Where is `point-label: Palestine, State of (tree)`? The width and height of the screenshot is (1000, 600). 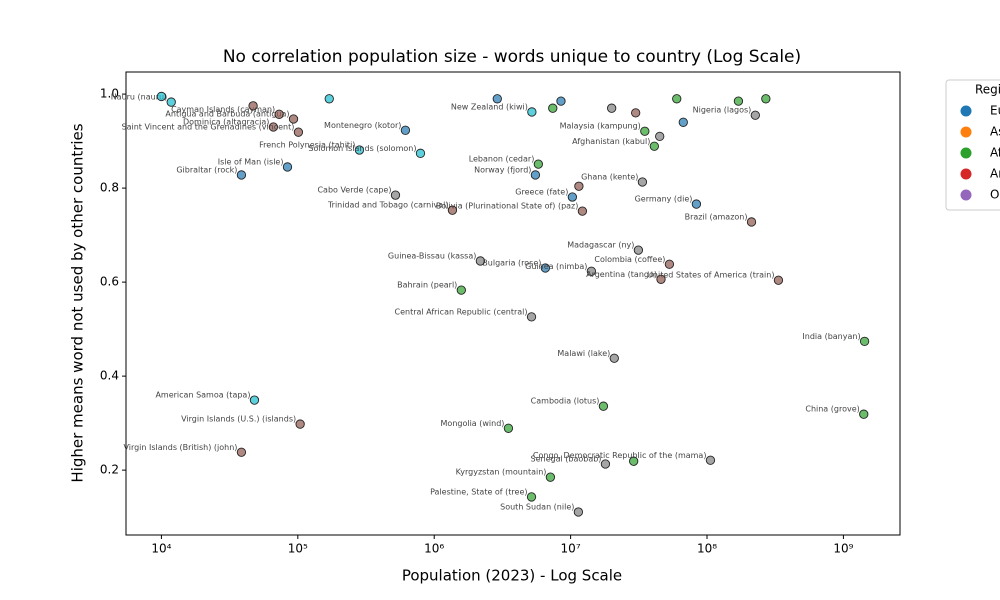 point-label: Palestine, State of (tree) is located at coordinates (478, 491).